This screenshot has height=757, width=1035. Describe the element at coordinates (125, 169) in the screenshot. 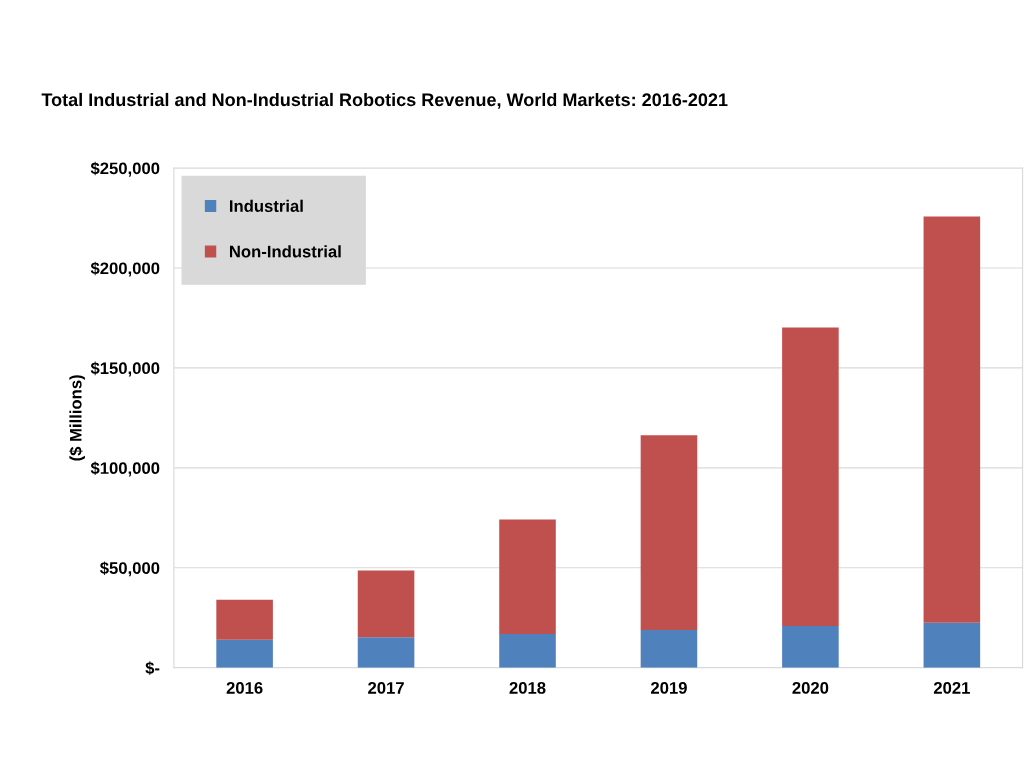

I see `y-tick-label: $250,000` at that location.